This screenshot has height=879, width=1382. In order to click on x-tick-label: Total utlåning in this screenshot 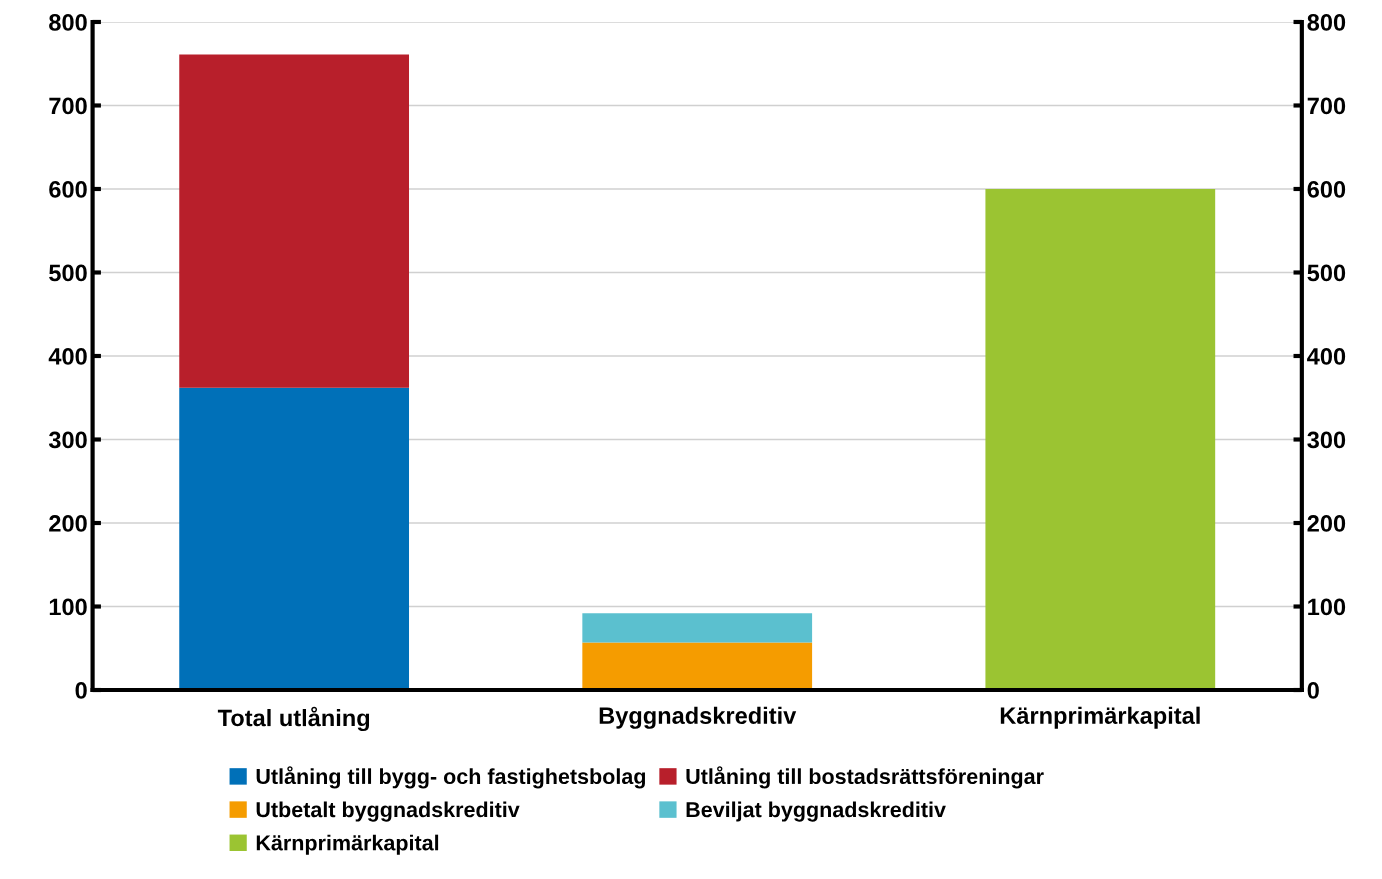, I will do `click(293, 719)`.